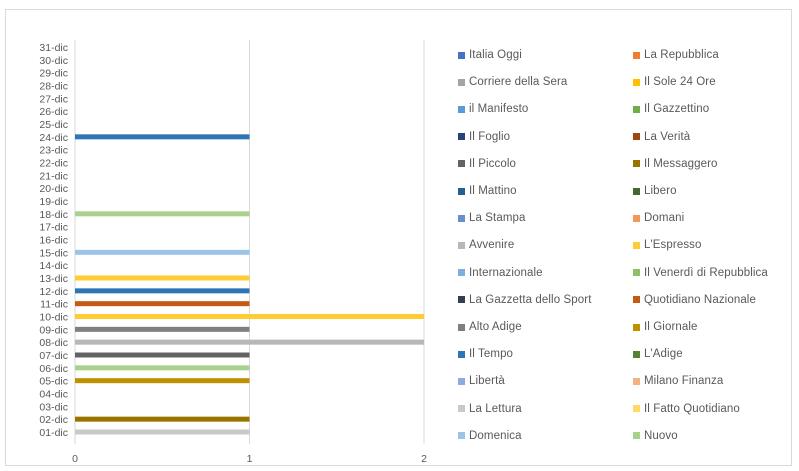  Describe the element at coordinates (700, 273) in the screenshot. I see `legend-item: Il Venerdì di Repubblica` at that location.